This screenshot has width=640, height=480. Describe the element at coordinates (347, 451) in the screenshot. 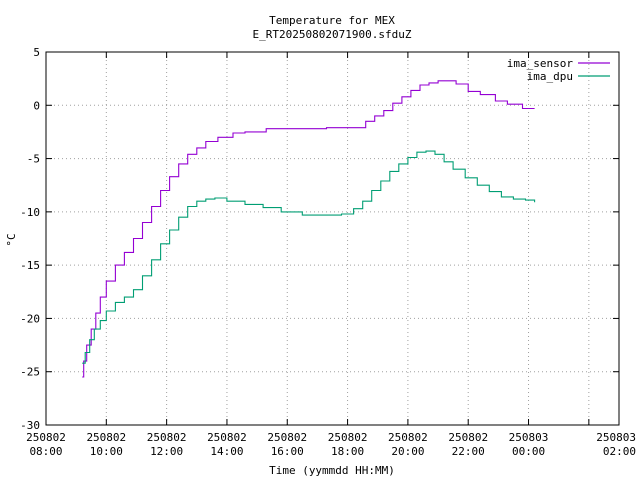

I see `x-tick-time-label: 18:00` at that location.